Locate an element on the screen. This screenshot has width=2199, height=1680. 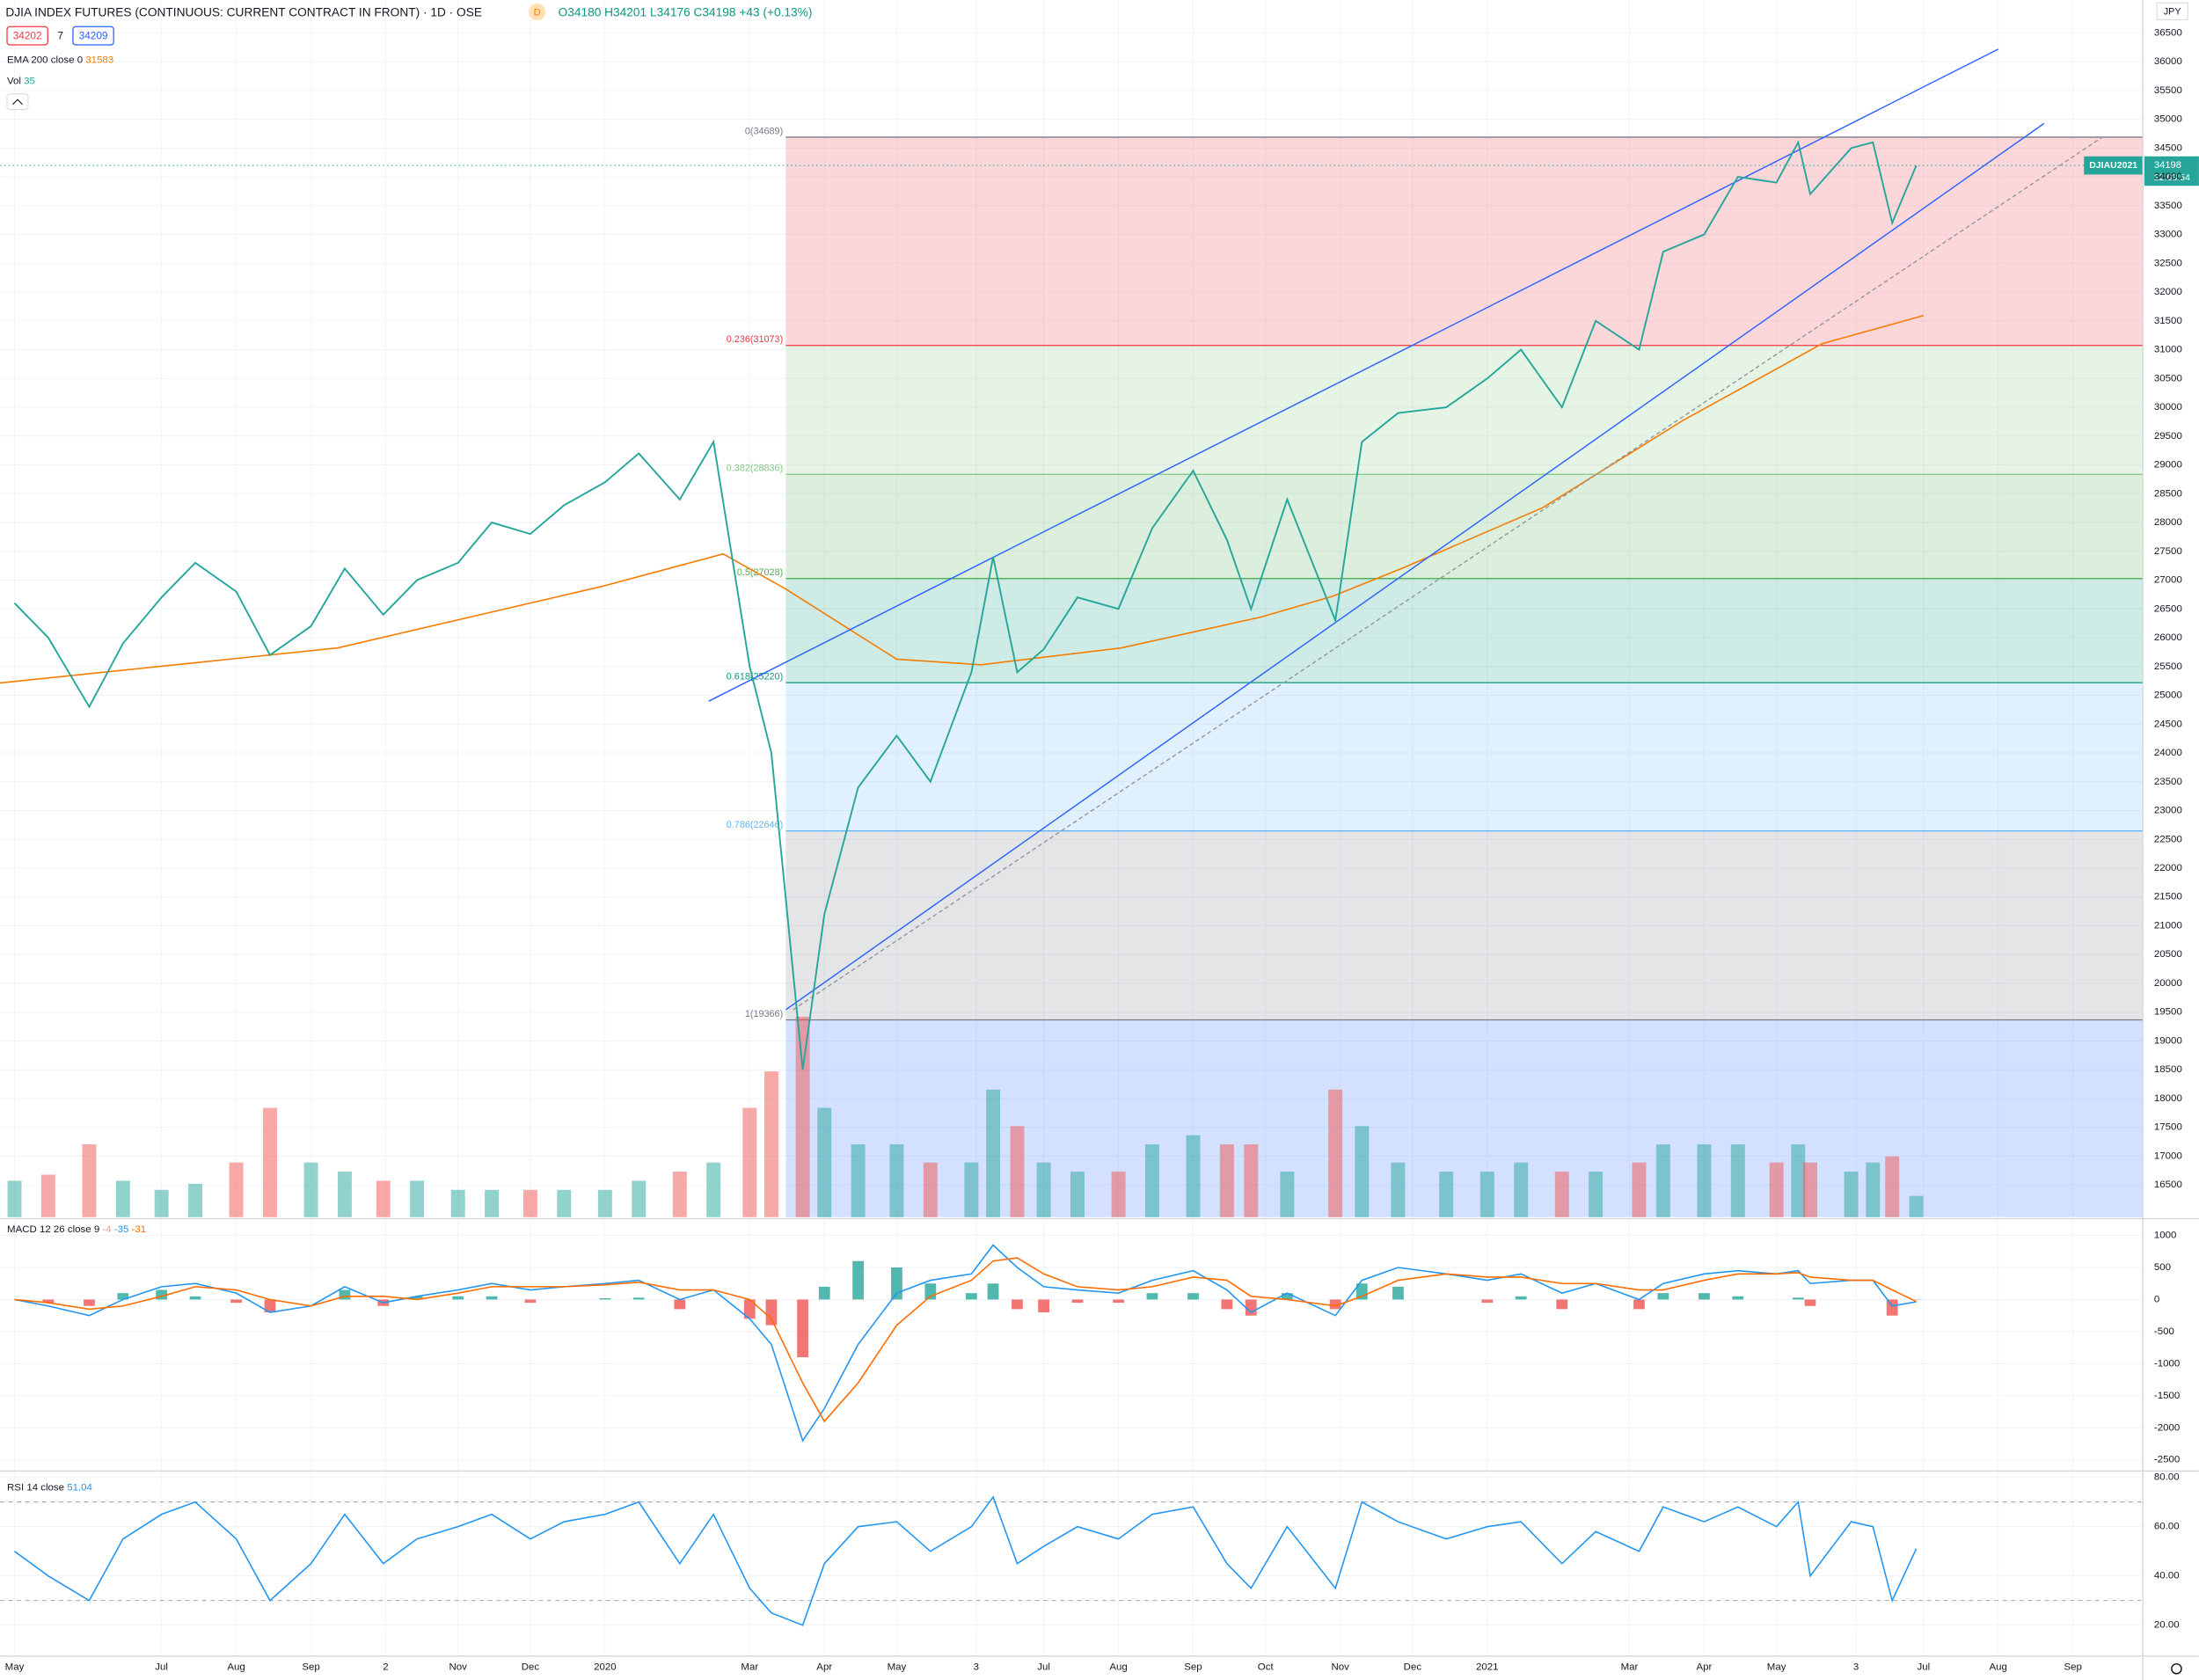
y-tick-label: 40.00 is located at coordinates (2167, 1576).